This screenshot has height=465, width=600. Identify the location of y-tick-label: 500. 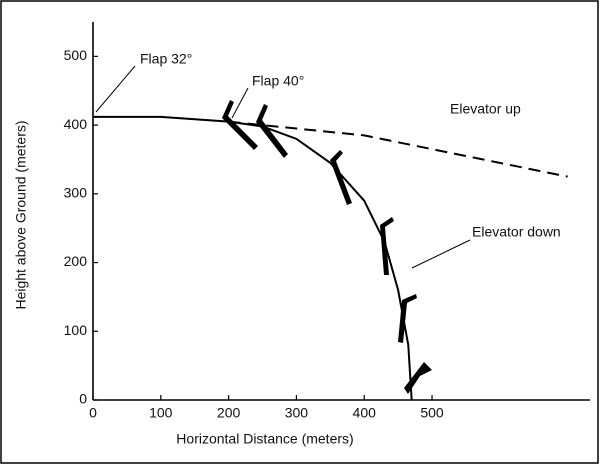
(76, 55).